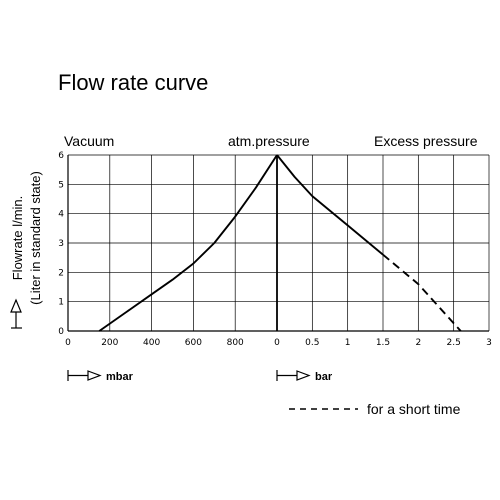  Describe the element at coordinates (235, 343) in the screenshot. I see `x-tick-label-mbar: 800` at that location.